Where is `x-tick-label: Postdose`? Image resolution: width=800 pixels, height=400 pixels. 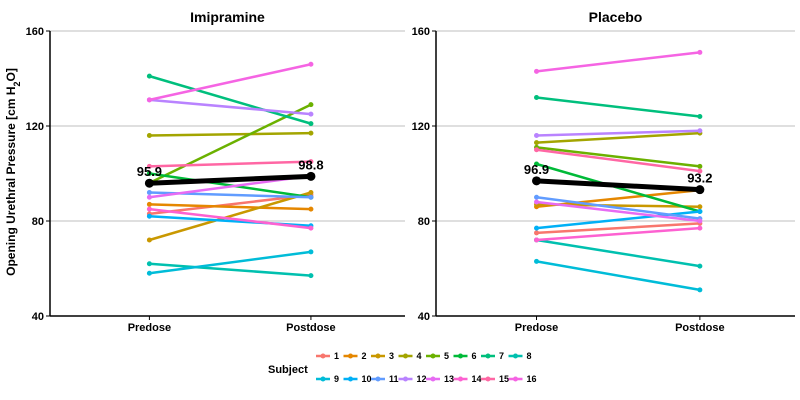 x-tick-label: Postdose is located at coordinates (311, 328).